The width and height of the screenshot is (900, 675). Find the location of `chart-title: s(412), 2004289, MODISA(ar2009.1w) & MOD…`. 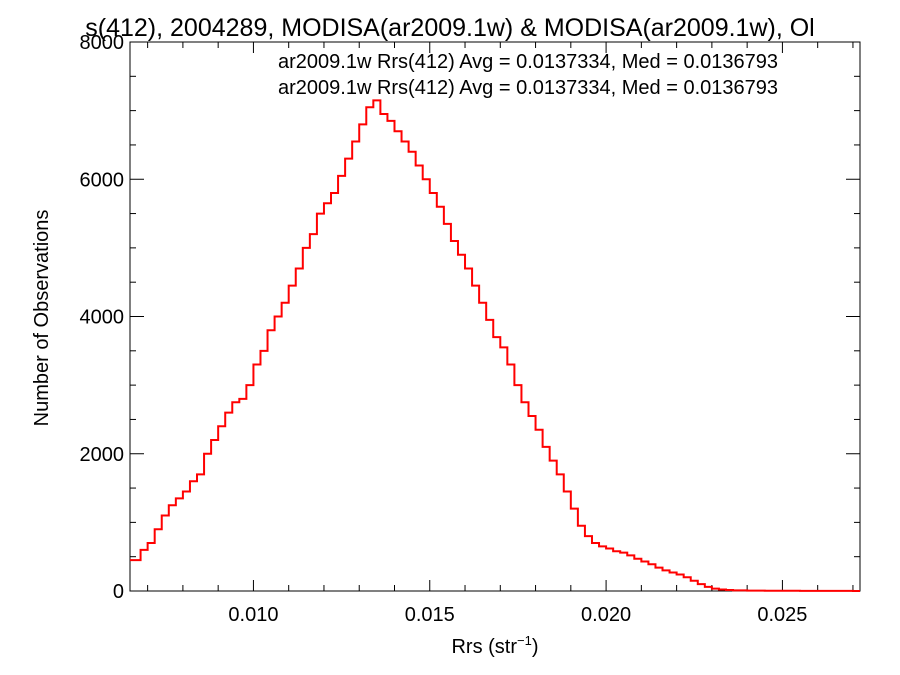

chart-title: s(412), 2004289, MODISA(ar2009.1w) & MOD… is located at coordinates (449, 28).